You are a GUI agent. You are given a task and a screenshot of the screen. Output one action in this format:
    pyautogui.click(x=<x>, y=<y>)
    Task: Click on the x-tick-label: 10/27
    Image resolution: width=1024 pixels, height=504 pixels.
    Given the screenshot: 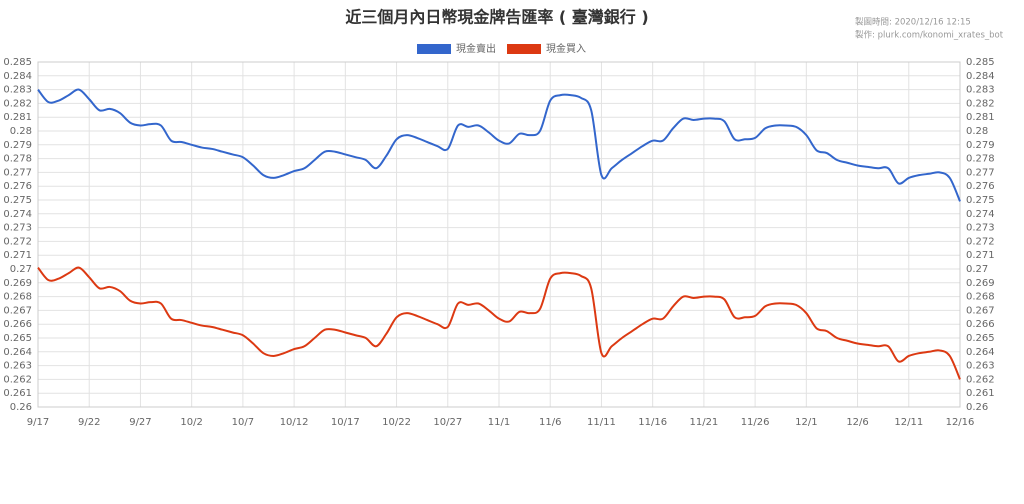 What is the action you would take?
    pyautogui.click(x=447, y=422)
    